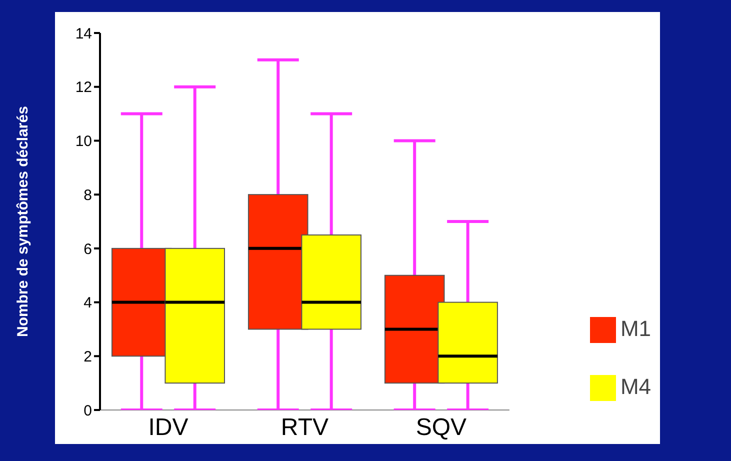 This screenshot has height=461, width=731. Describe the element at coordinates (83, 87) in the screenshot. I see `y-tick-label: 12` at that location.